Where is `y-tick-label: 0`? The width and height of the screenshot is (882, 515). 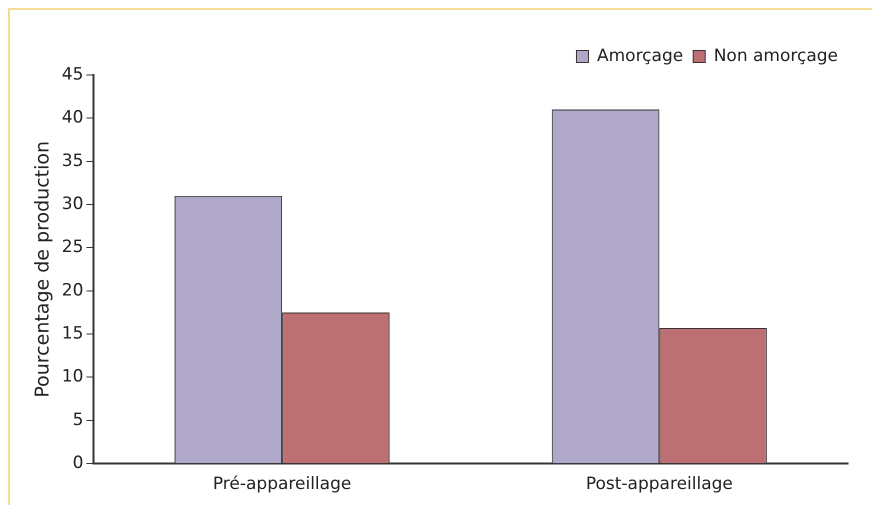 y-tick-label: 0 is located at coordinates (78, 463).